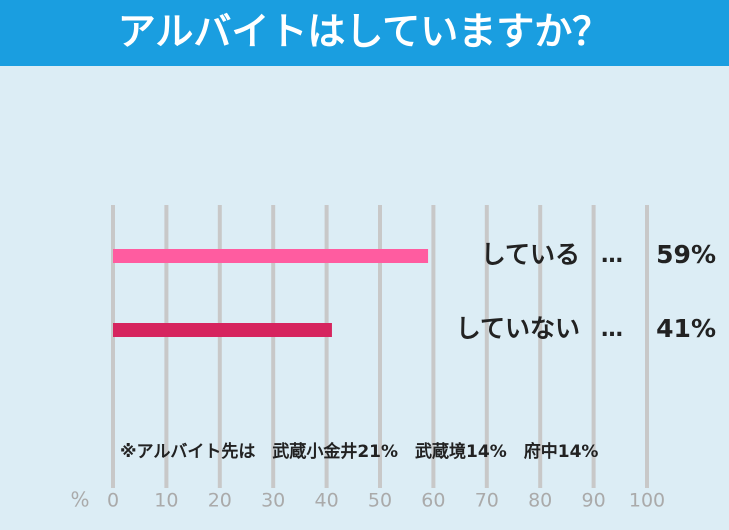 The width and height of the screenshot is (729, 530). I want to click on x-tick-label: 10, so click(166, 501).